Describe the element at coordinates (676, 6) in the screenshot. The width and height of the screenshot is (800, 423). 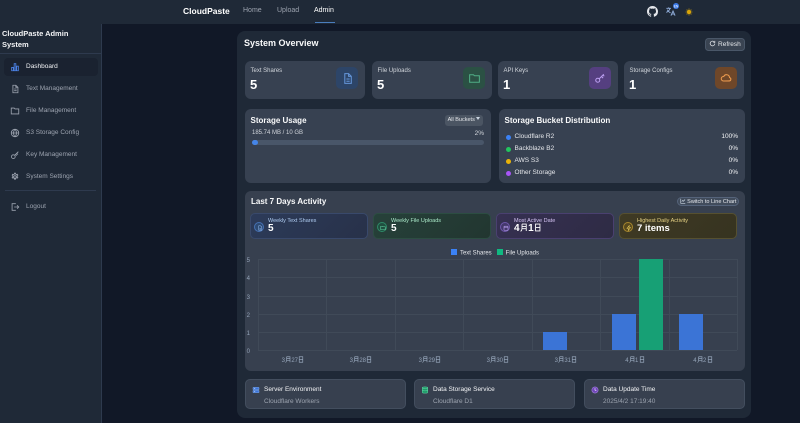
I see `svg-text: EN` at that location.